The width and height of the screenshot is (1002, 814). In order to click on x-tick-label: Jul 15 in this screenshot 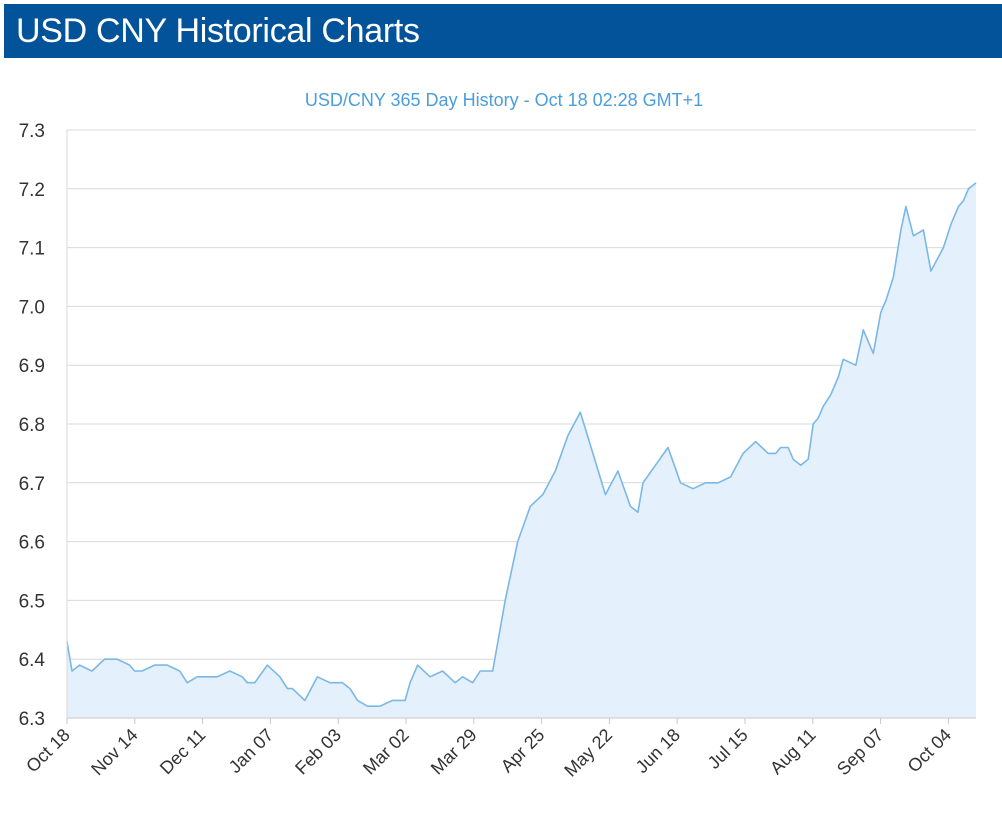, I will do `click(728, 749)`.